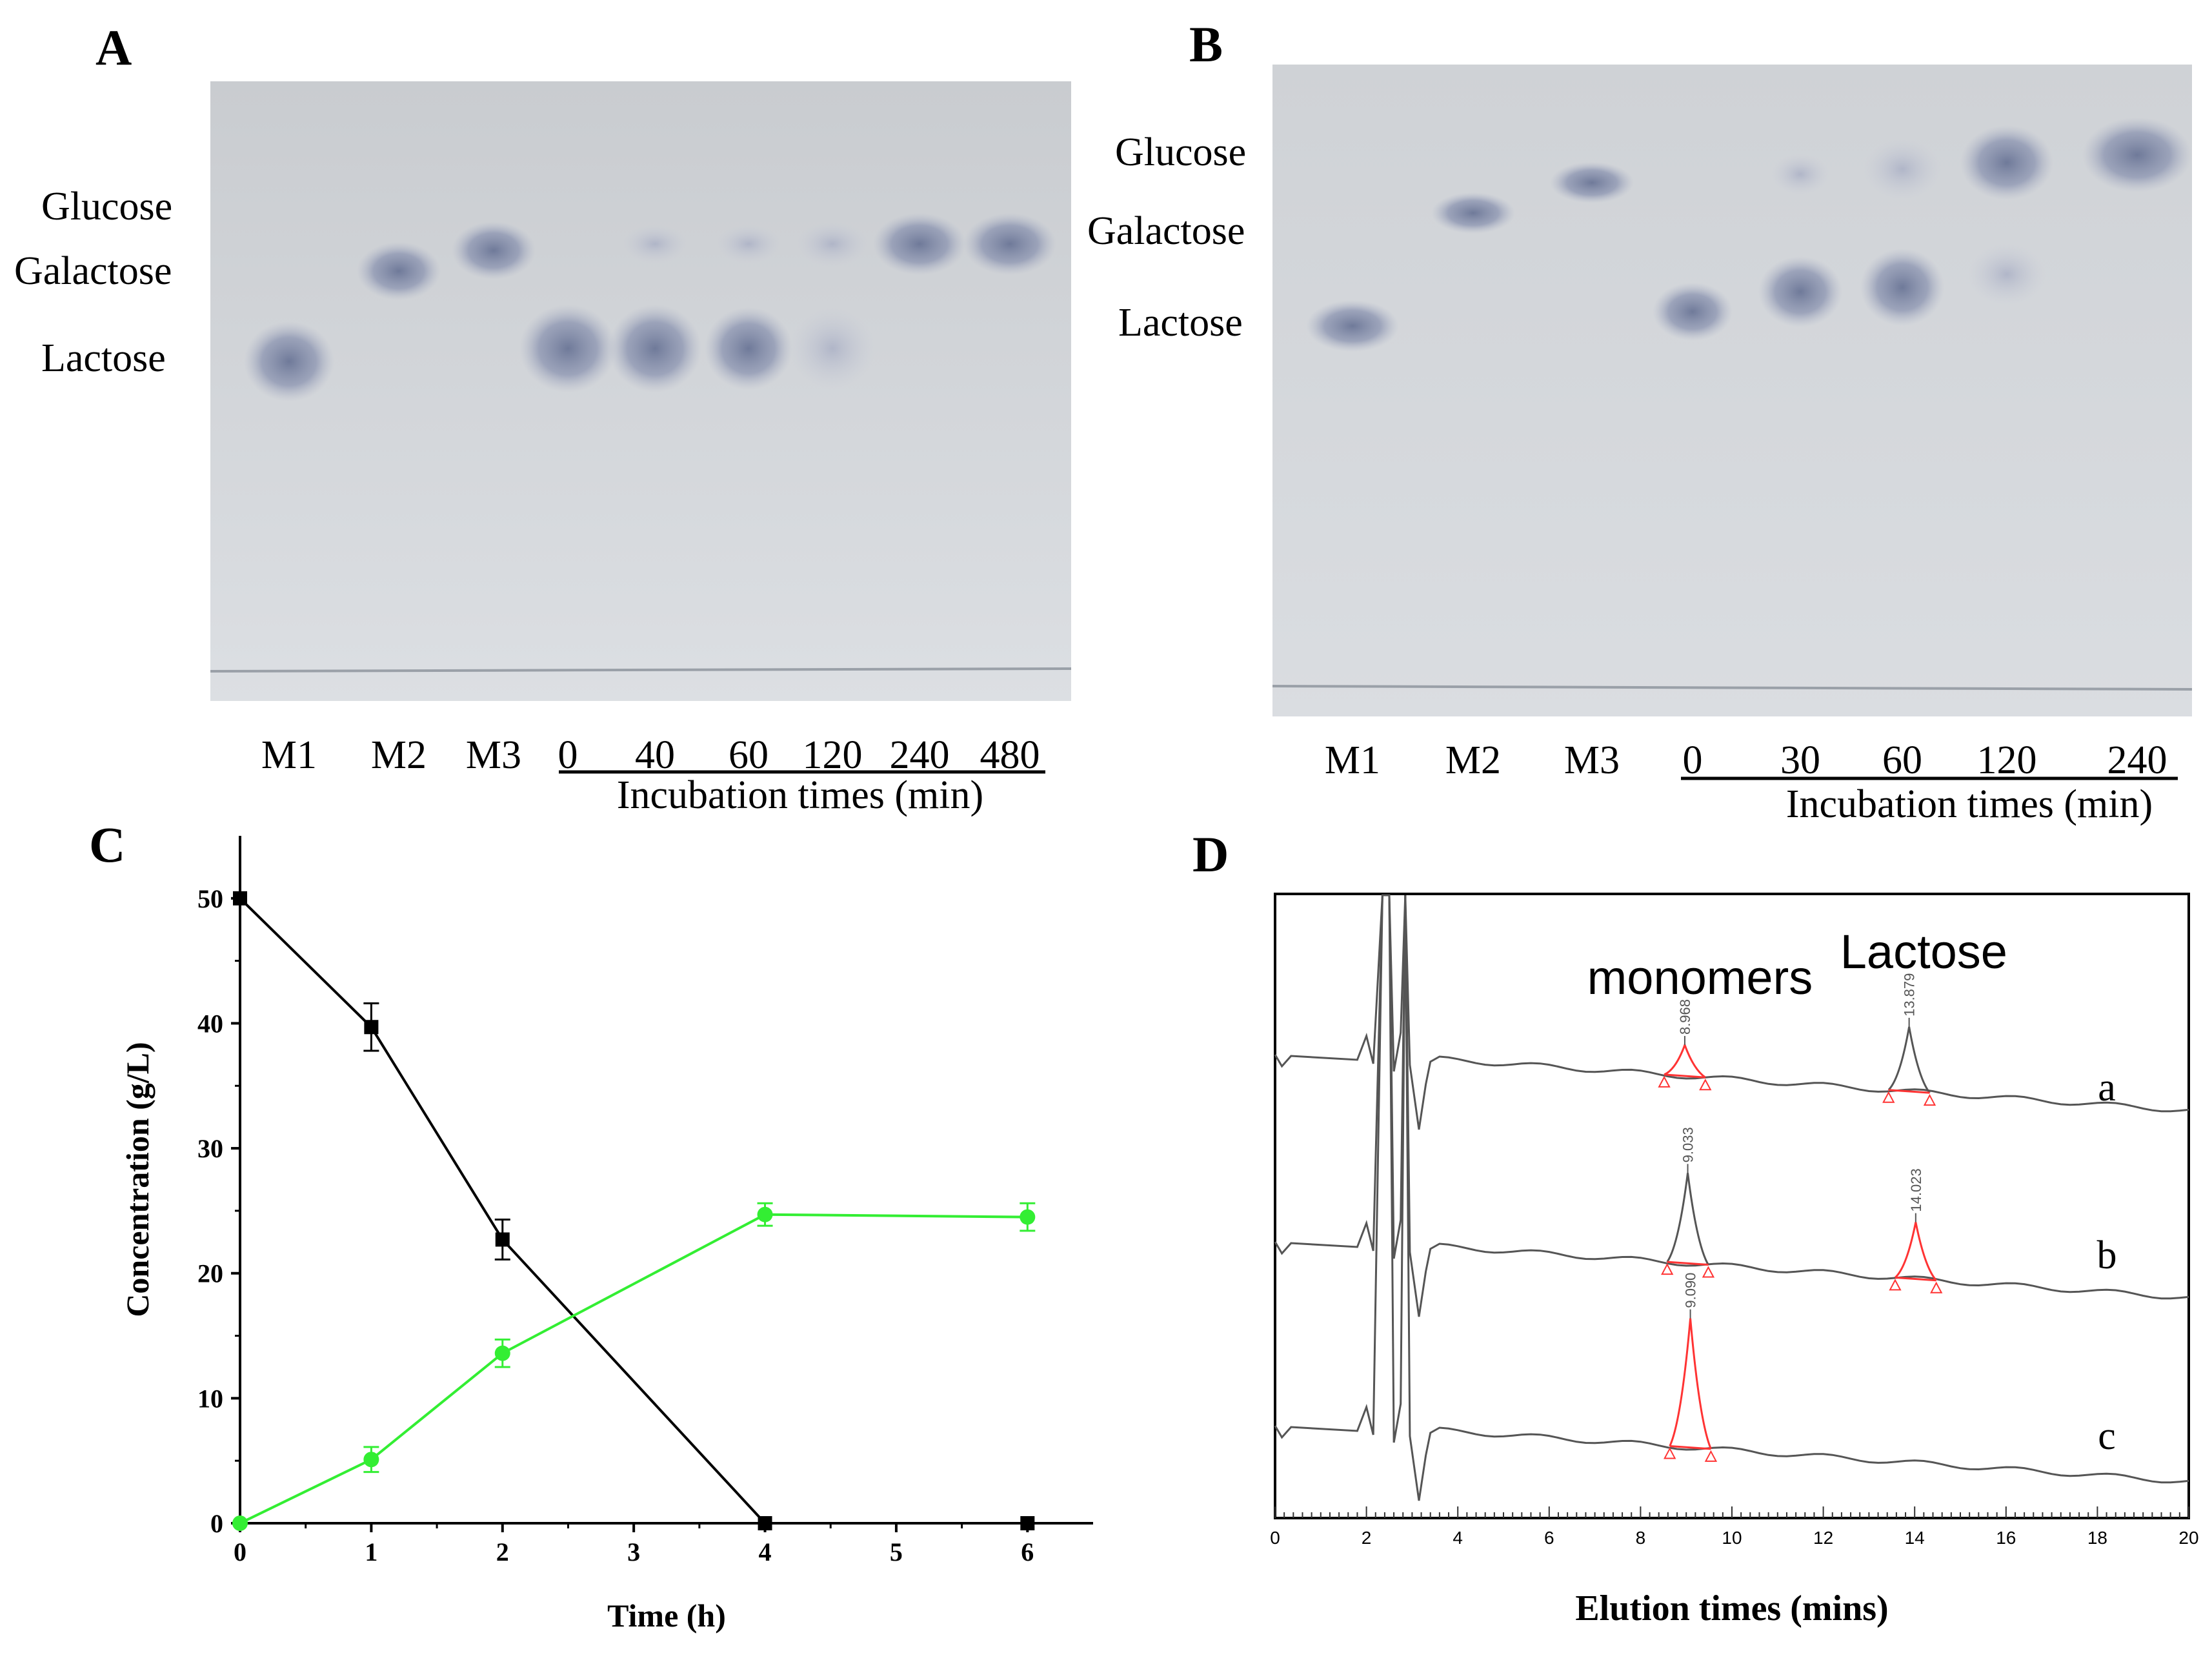 The width and height of the screenshot is (2212, 1662). Describe the element at coordinates (1641, 1538) in the screenshot. I see `x-tick-label: 8` at that location.